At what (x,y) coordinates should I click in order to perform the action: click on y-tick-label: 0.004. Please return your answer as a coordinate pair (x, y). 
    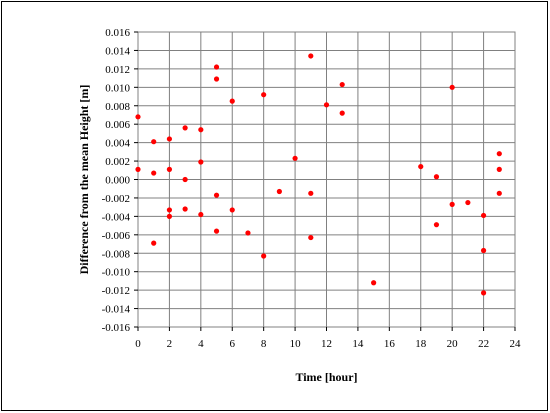
    Looking at the image, I should click on (117, 144).